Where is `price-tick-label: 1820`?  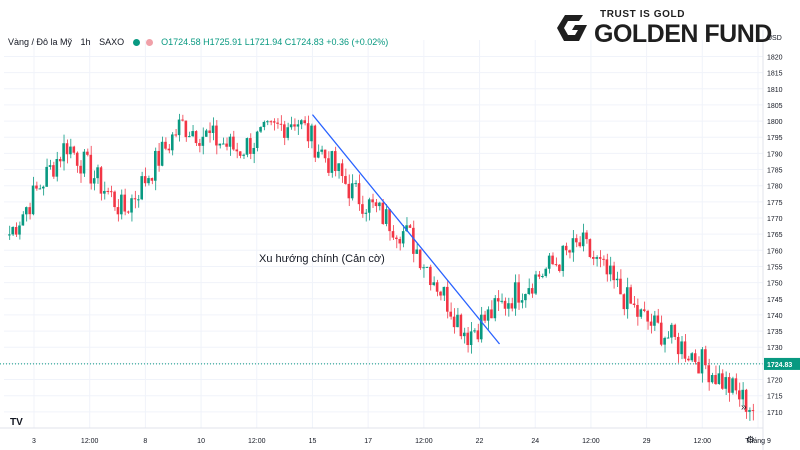 price-tick-label: 1820 is located at coordinates (775, 57).